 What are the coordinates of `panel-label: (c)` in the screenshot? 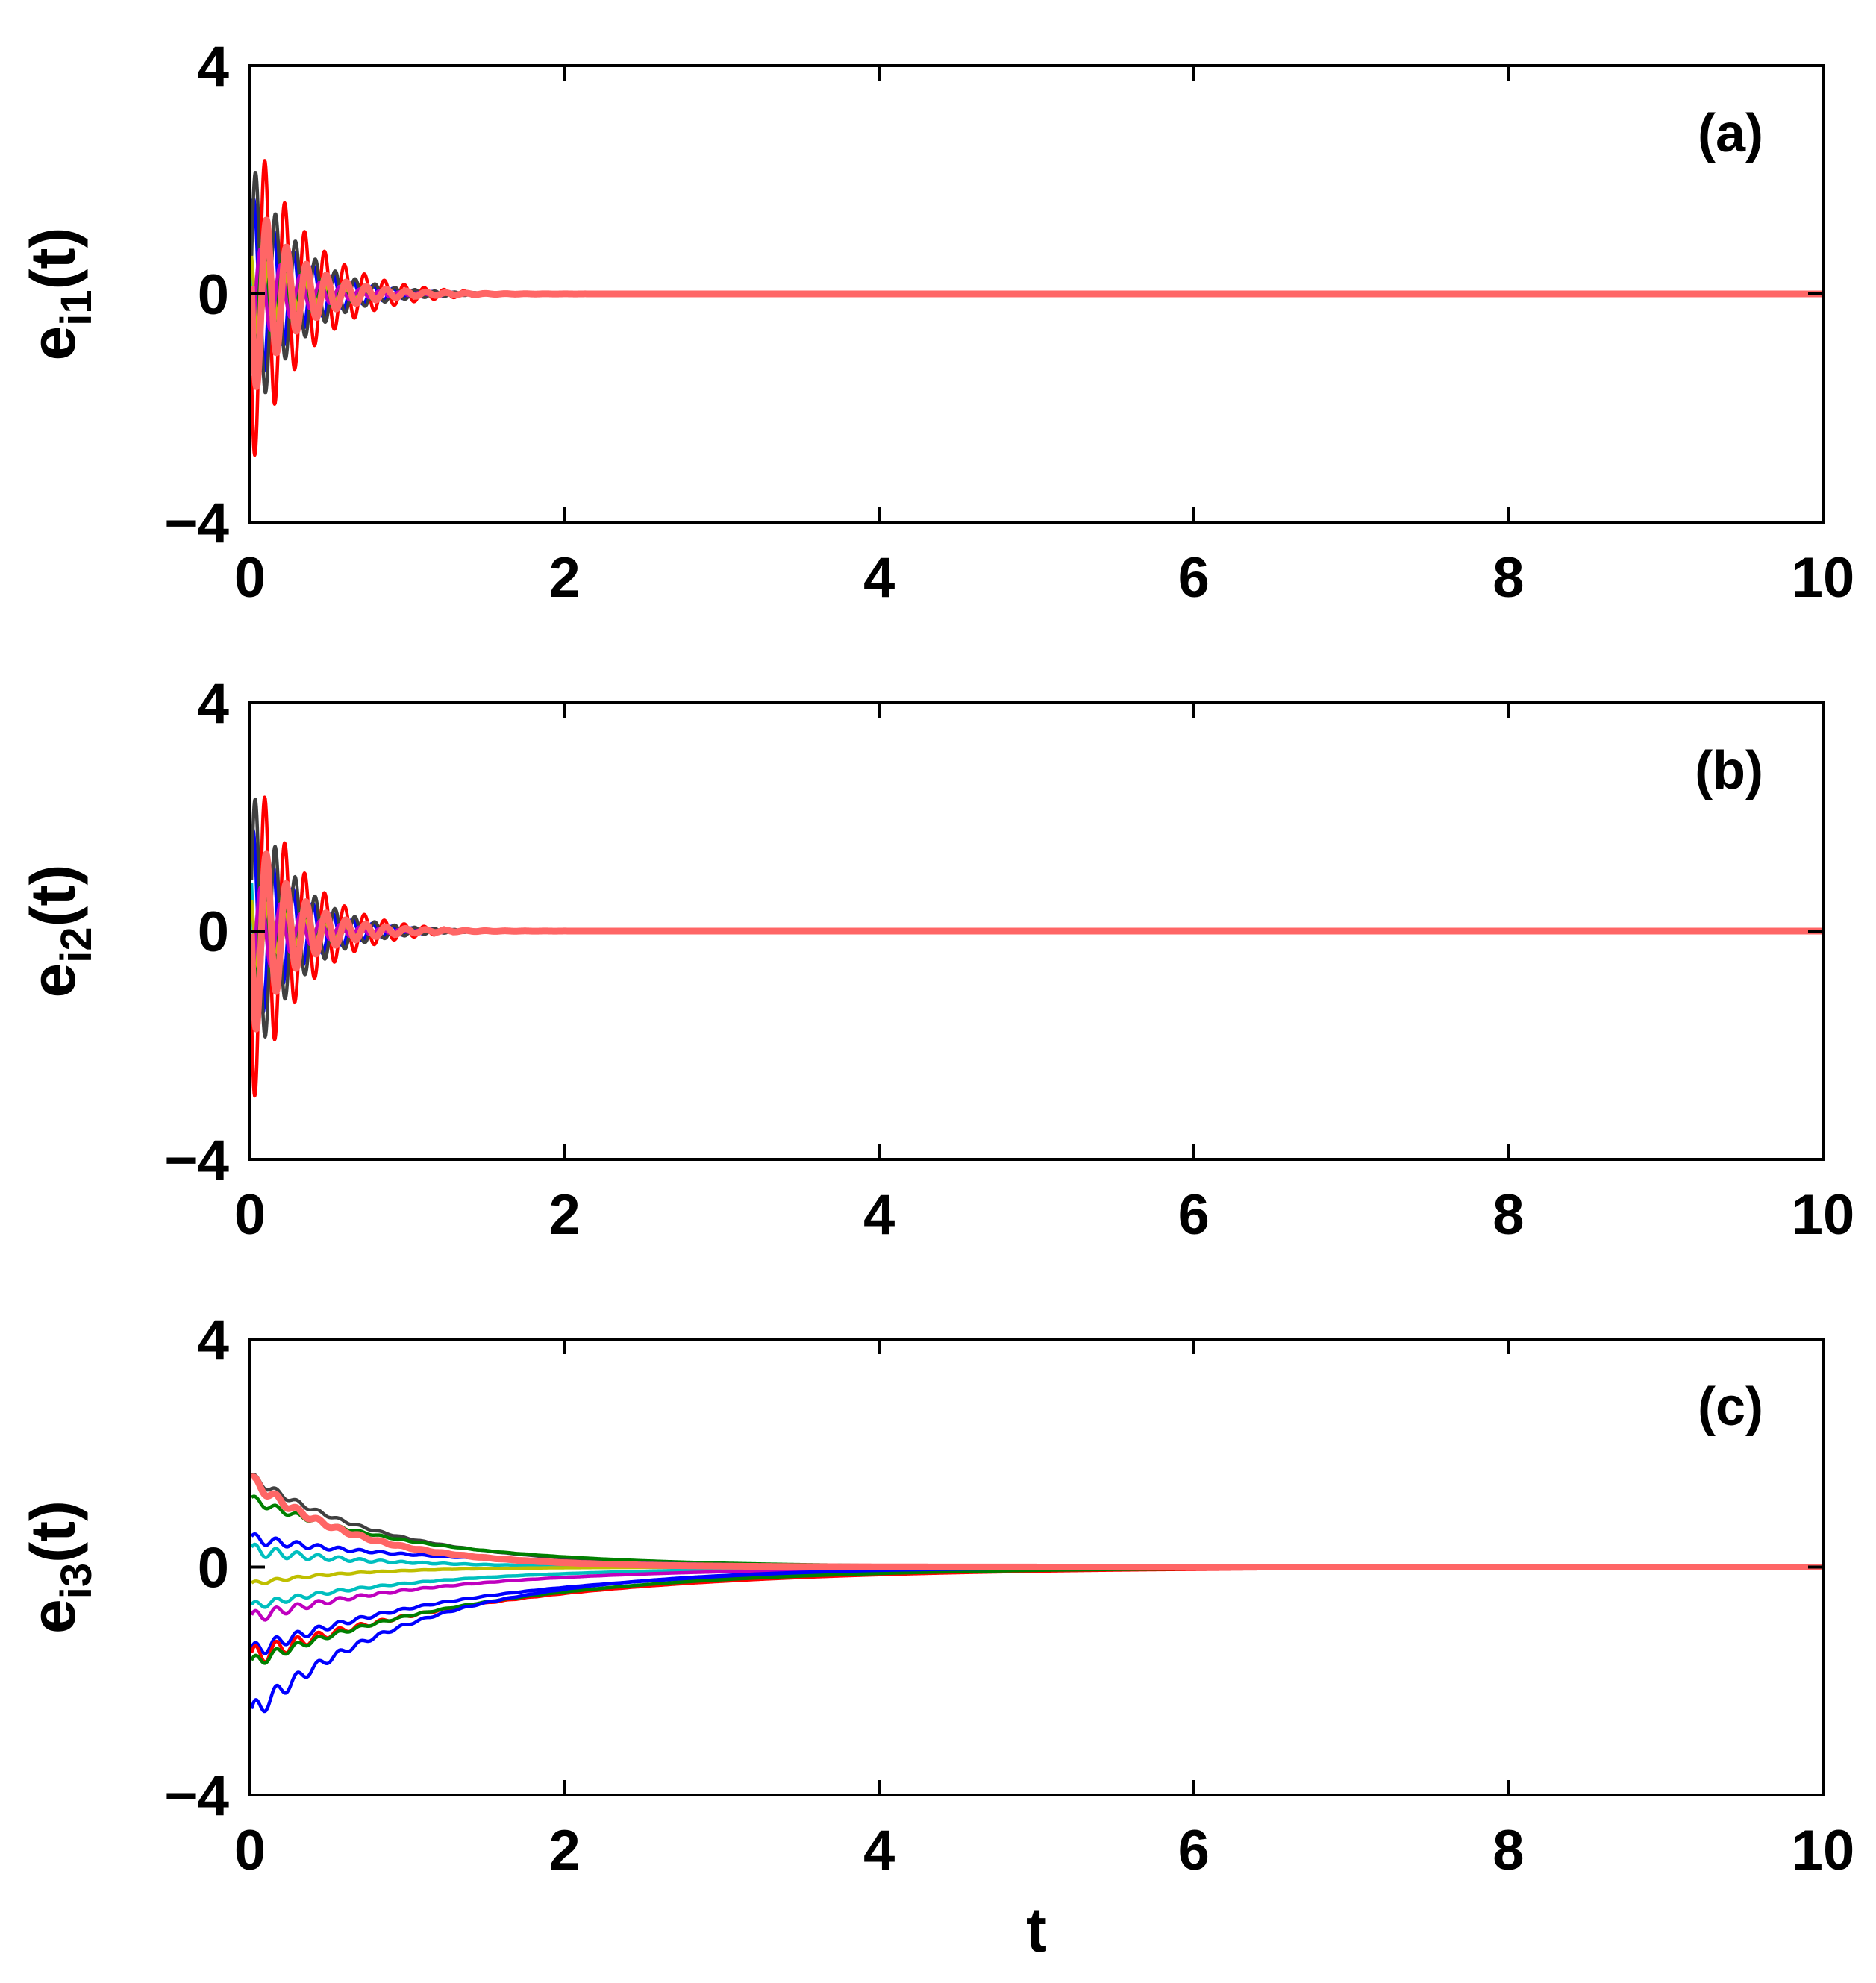 It's located at (1730, 1407).